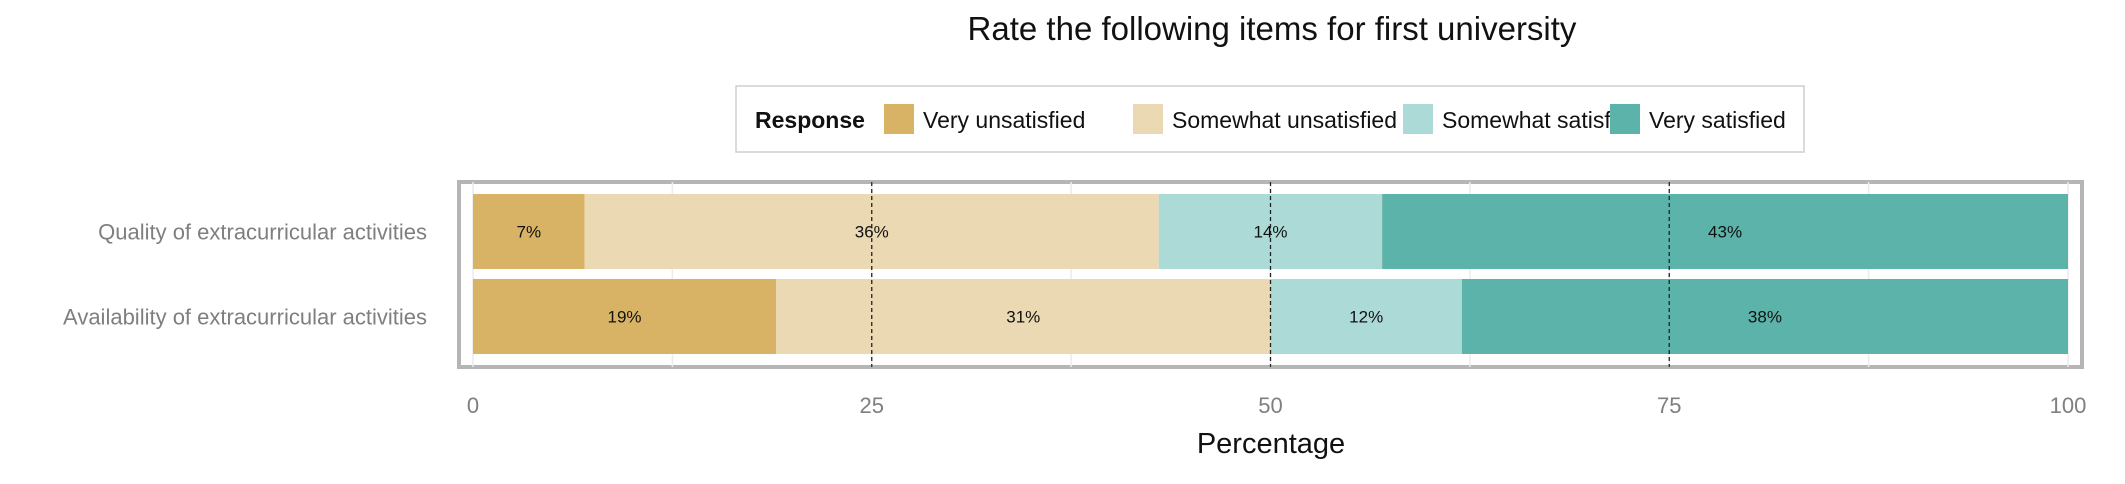  I want to click on segment-label: 12%, so click(1366, 317).